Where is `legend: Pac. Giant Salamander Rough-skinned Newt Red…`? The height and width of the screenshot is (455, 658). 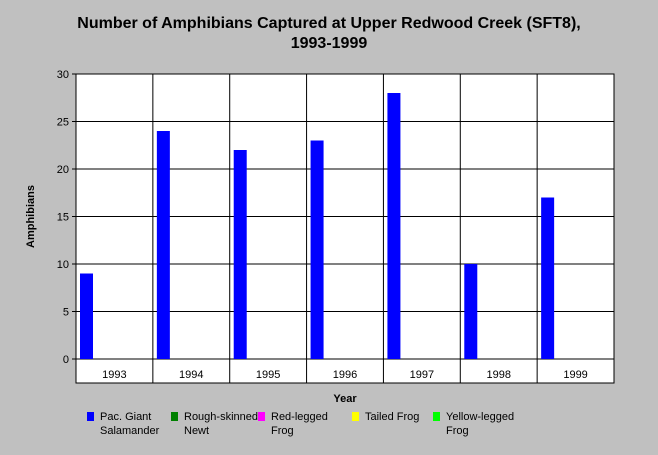 legend: Pac. Giant Salamander Rough-skinned Newt Red… is located at coordinates (329, 430).